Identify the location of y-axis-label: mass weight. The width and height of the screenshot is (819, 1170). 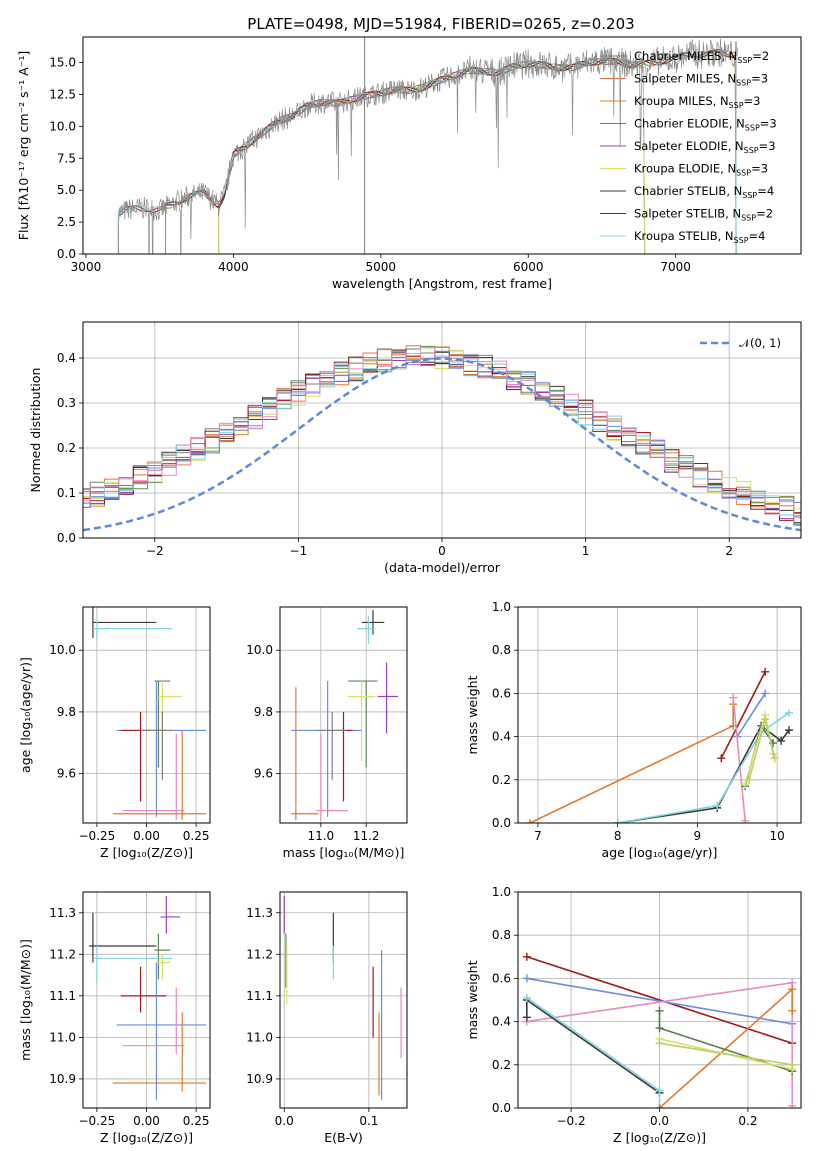
(472, 714).